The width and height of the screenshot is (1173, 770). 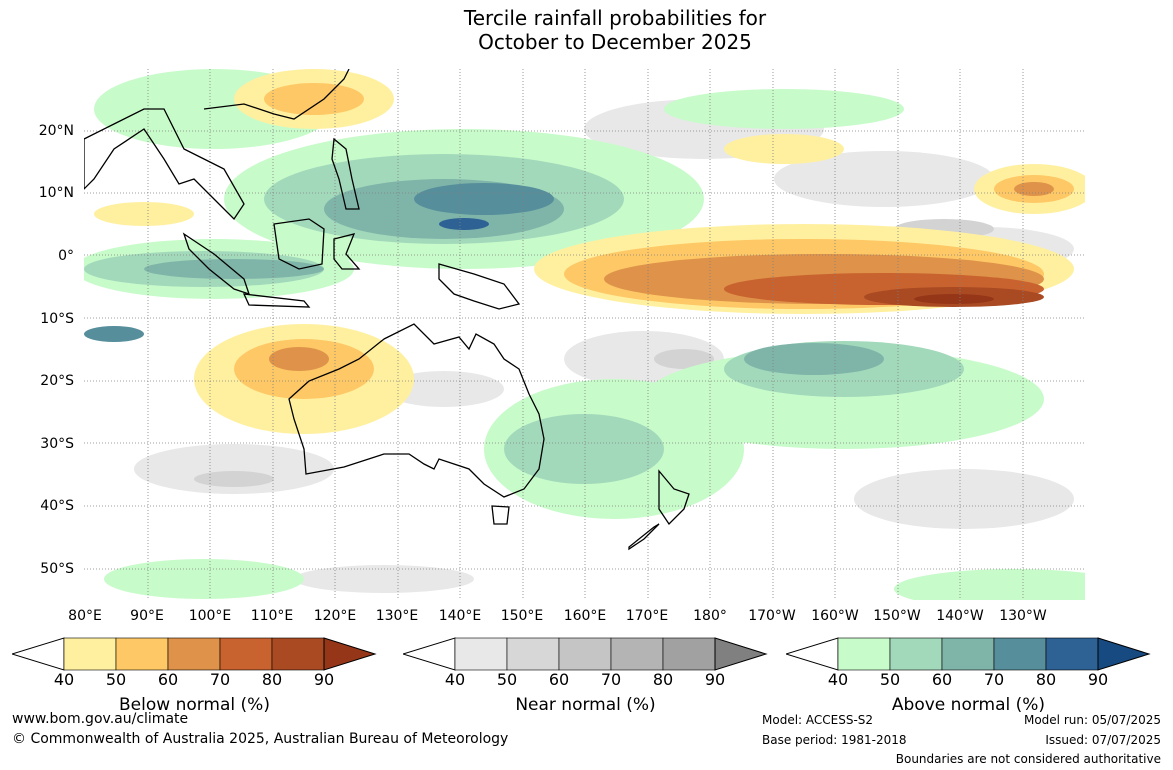 I want to click on colorbar-below-tick-40: 40, so click(x=64, y=679).